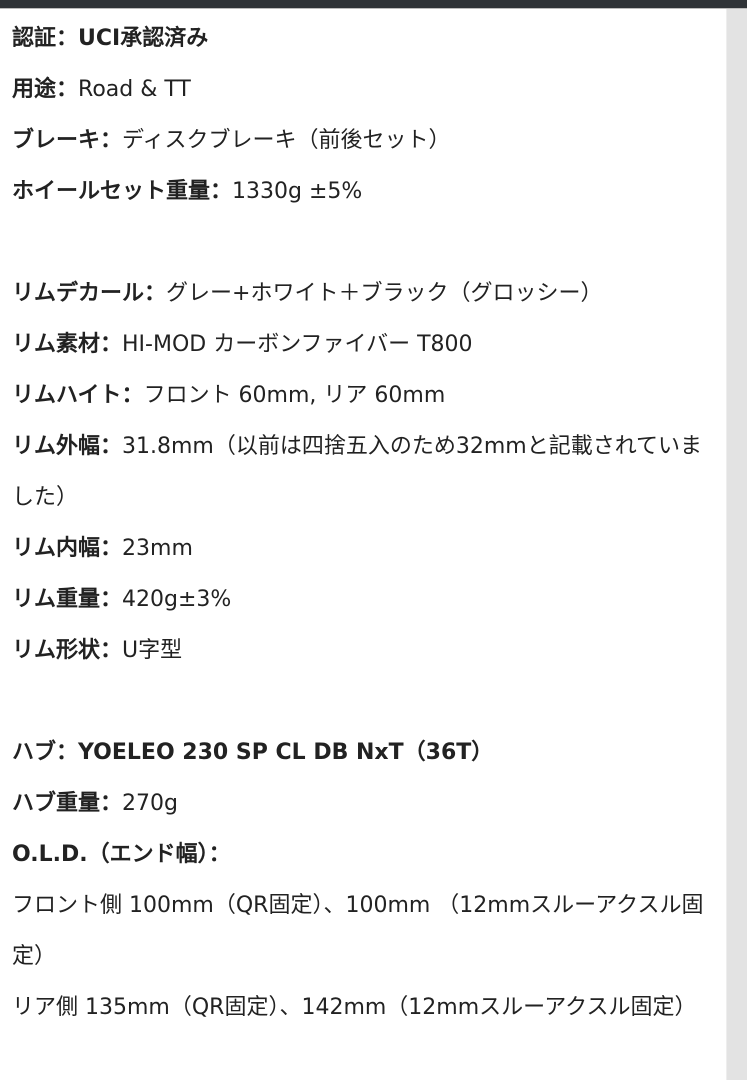 The height and width of the screenshot is (1080, 747). Describe the element at coordinates (150, 803) in the screenshot. I see `spec-value: 270g` at that location.